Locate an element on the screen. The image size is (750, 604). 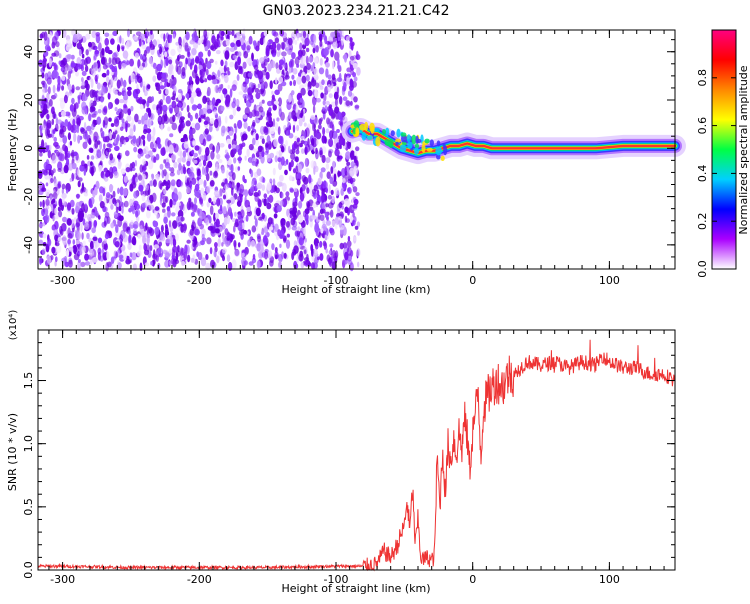
spectrogram-y-tick-label: 40 is located at coordinates (28, 52).